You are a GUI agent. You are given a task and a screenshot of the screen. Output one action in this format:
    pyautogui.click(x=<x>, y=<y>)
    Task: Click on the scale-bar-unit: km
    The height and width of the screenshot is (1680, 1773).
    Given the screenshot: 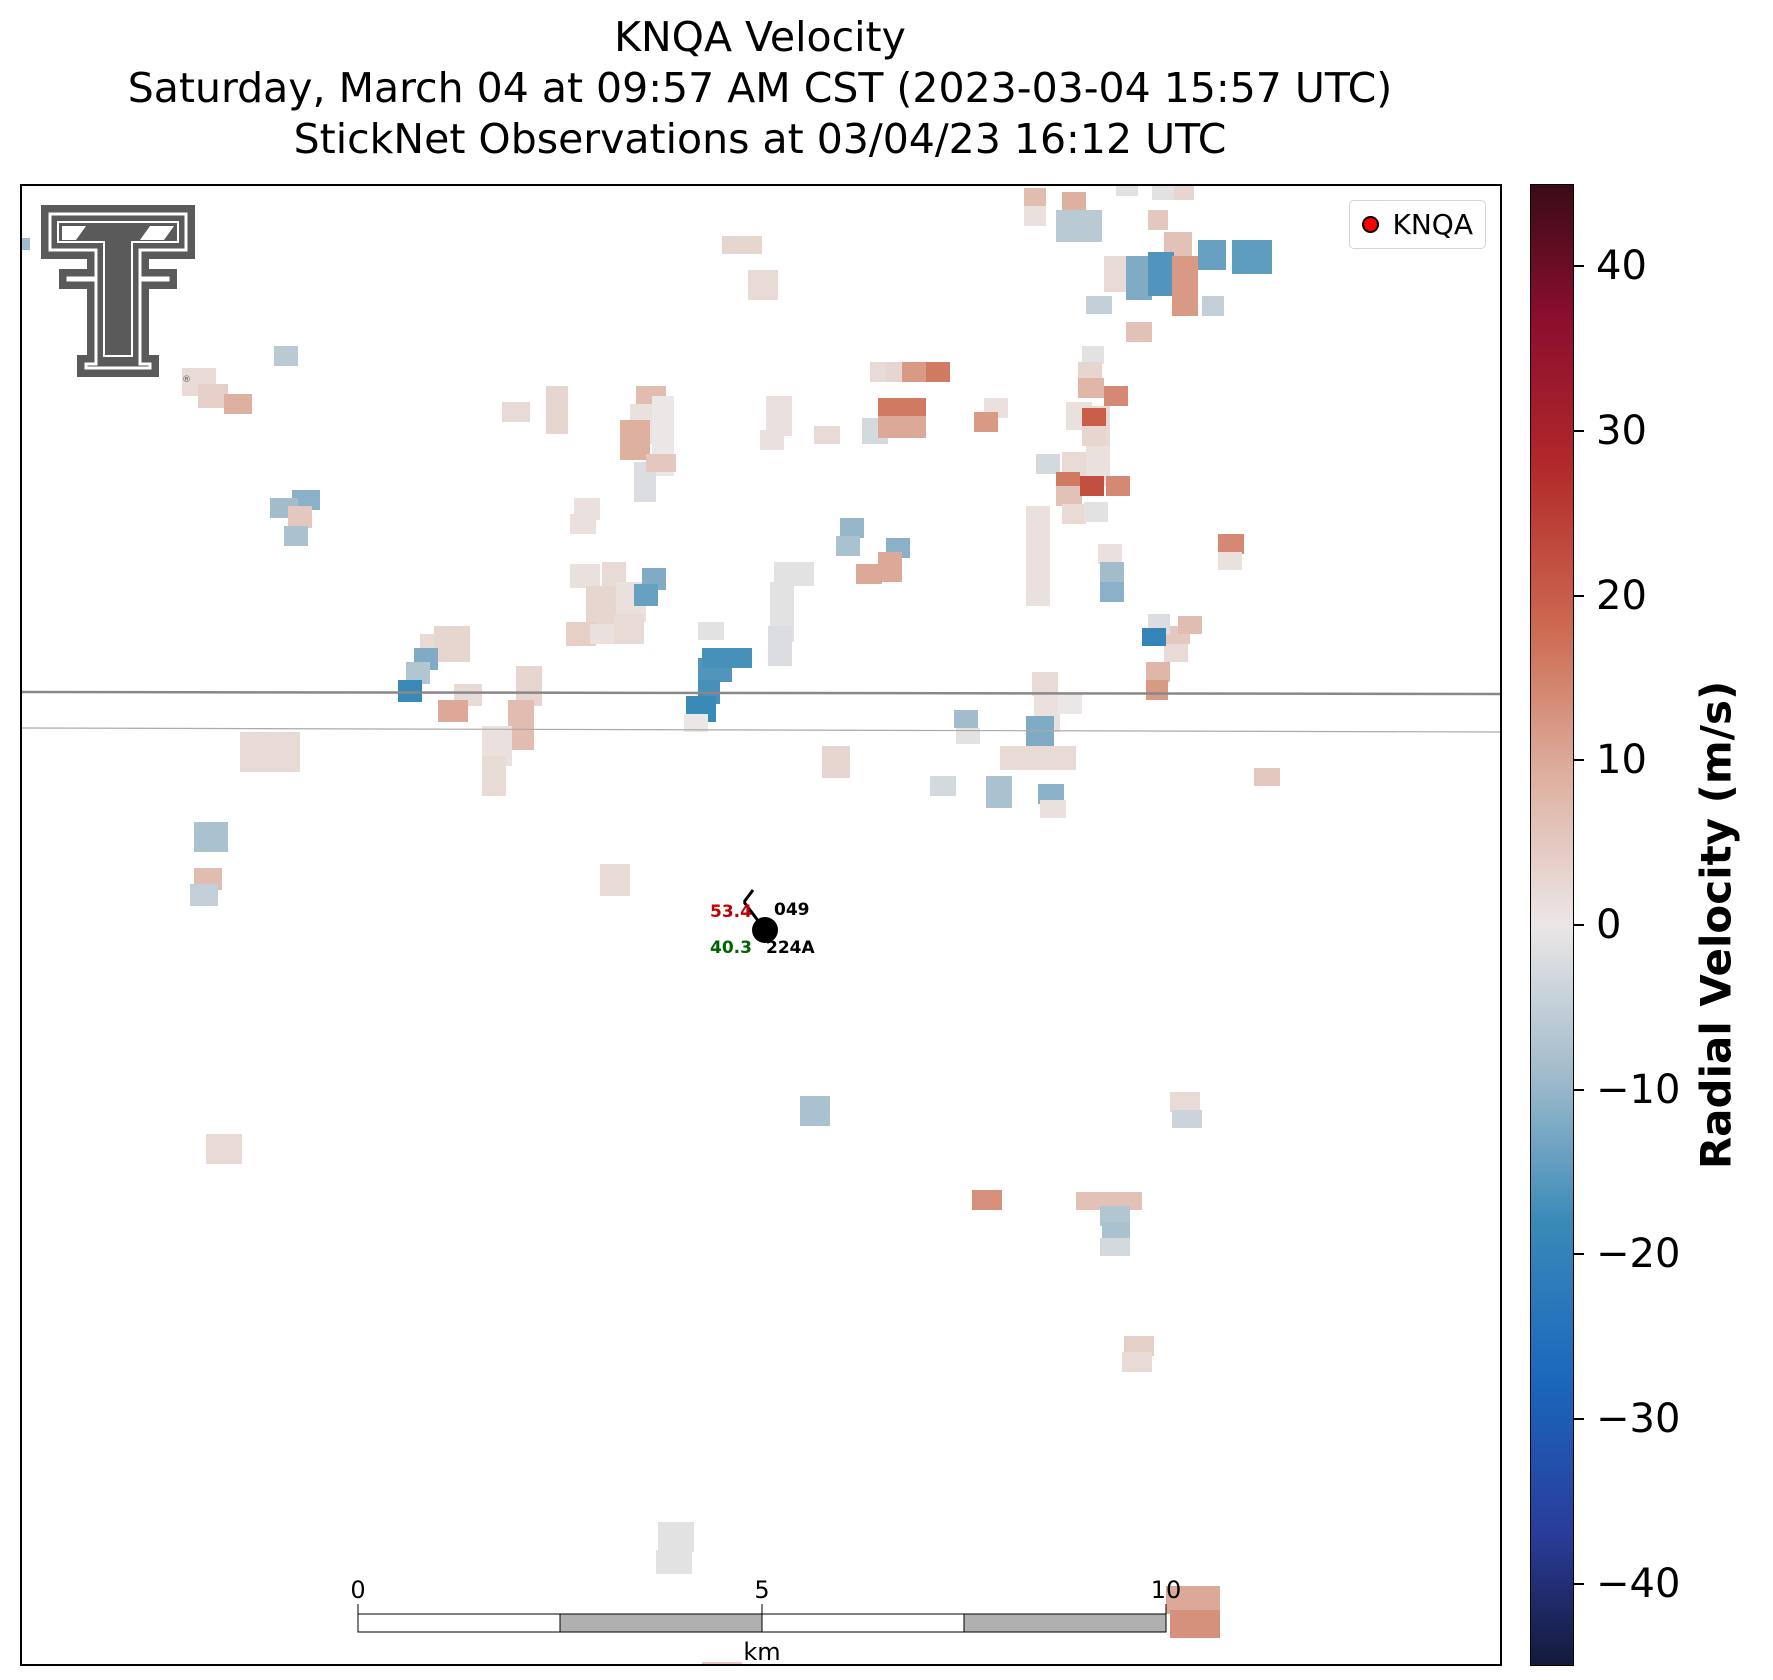 What is the action you would take?
    pyautogui.click(x=761, y=1652)
    